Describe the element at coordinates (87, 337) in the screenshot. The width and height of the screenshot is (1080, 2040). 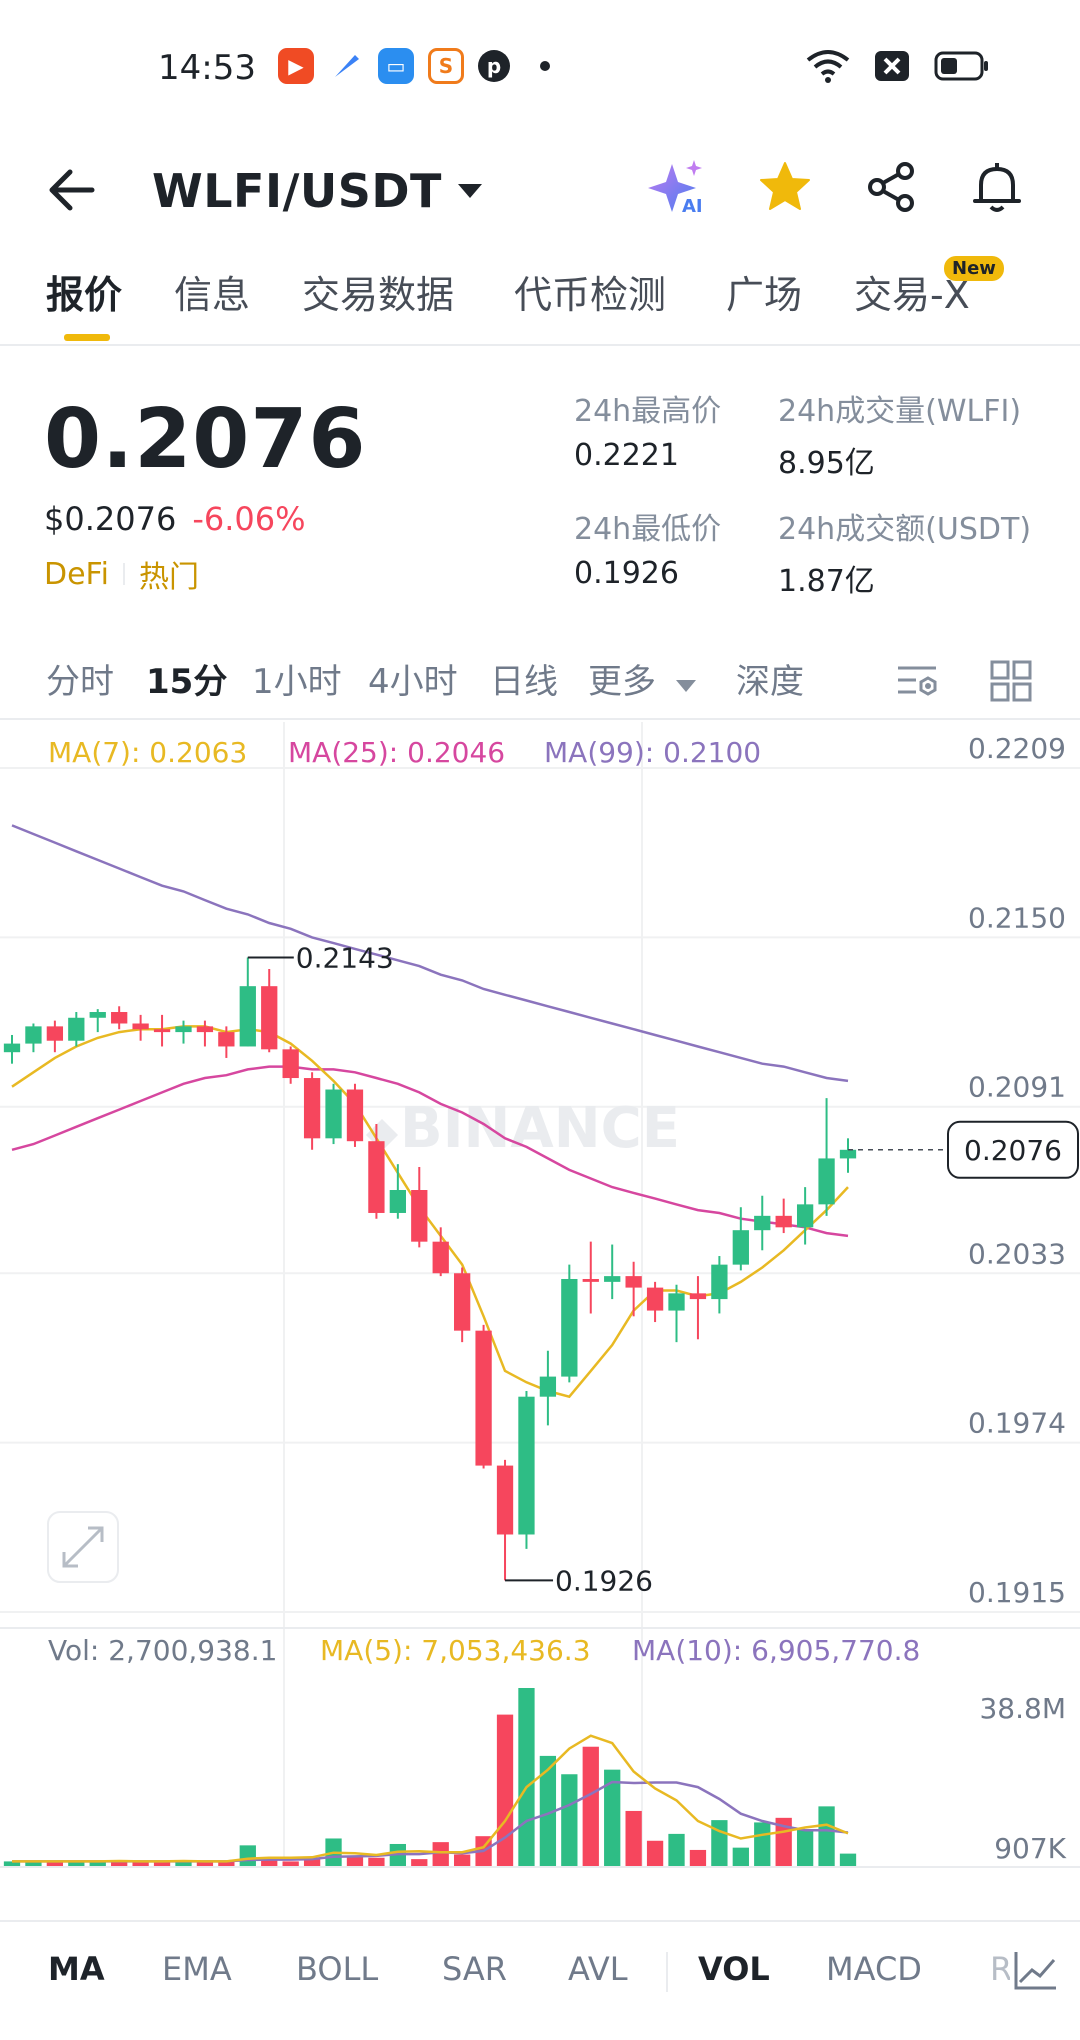
I see `active-tab-indicator` at that location.